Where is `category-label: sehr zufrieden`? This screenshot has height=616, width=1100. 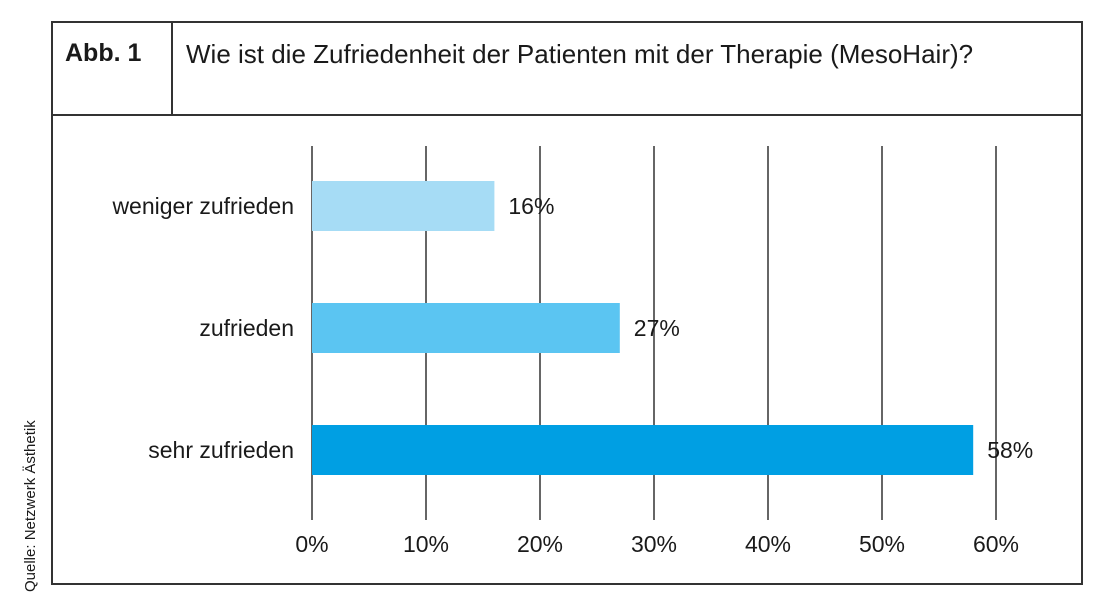
category-label: sehr zufrieden is located at coordinates (221, 450).